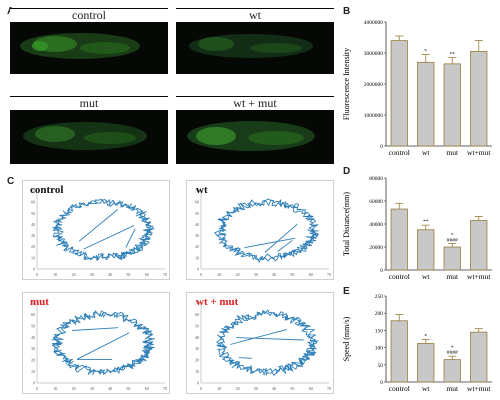  I want to click on x-tick-label: 0, so click(37, 274).